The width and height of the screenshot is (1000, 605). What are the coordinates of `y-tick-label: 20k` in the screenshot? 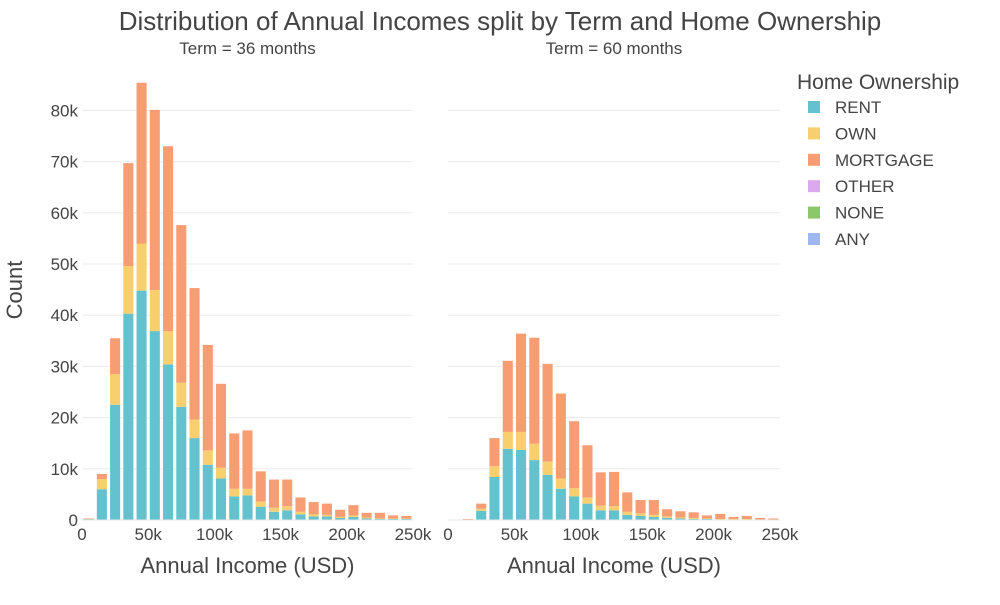 It's located at (65, 418).